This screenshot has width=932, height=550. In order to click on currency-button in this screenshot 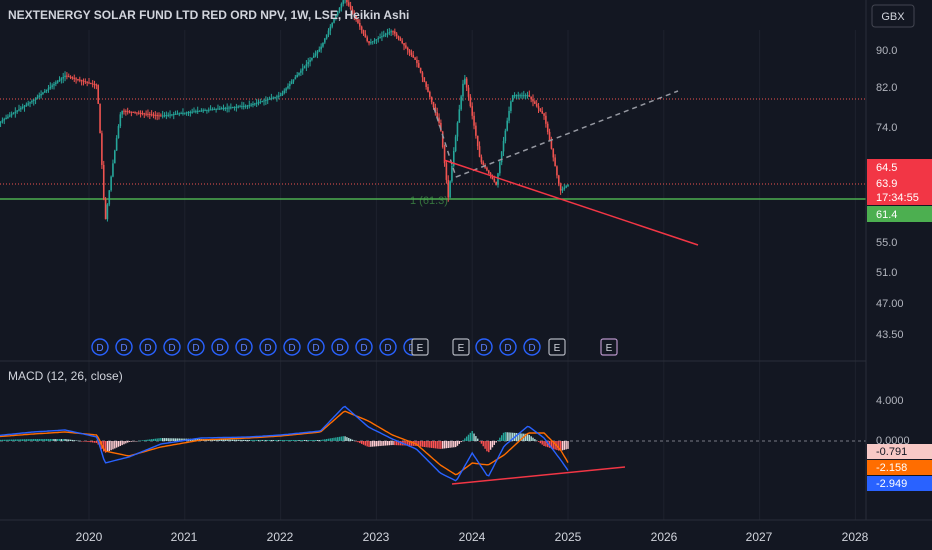, I will do `click(893, 16)`.